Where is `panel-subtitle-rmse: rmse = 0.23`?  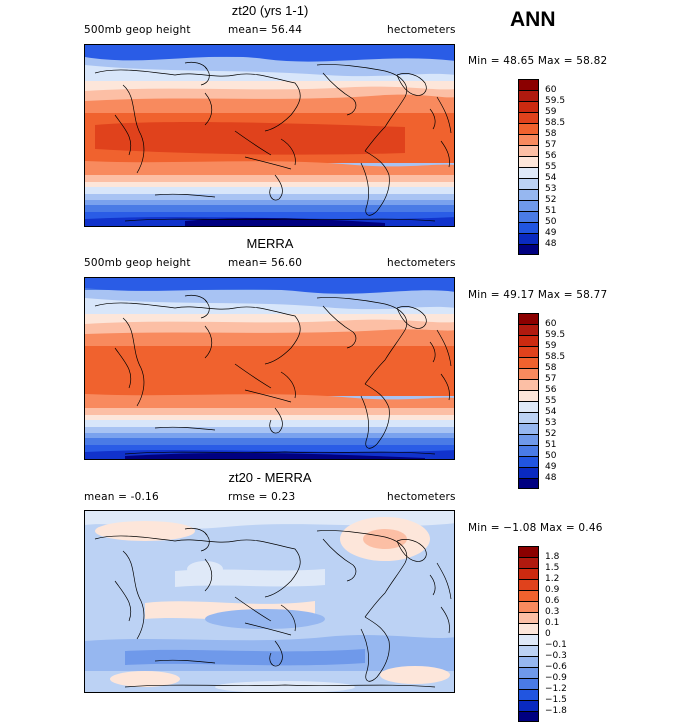
panel-subtitle-rmse: rmse = 0.23 is located at coordinates (262, 497).